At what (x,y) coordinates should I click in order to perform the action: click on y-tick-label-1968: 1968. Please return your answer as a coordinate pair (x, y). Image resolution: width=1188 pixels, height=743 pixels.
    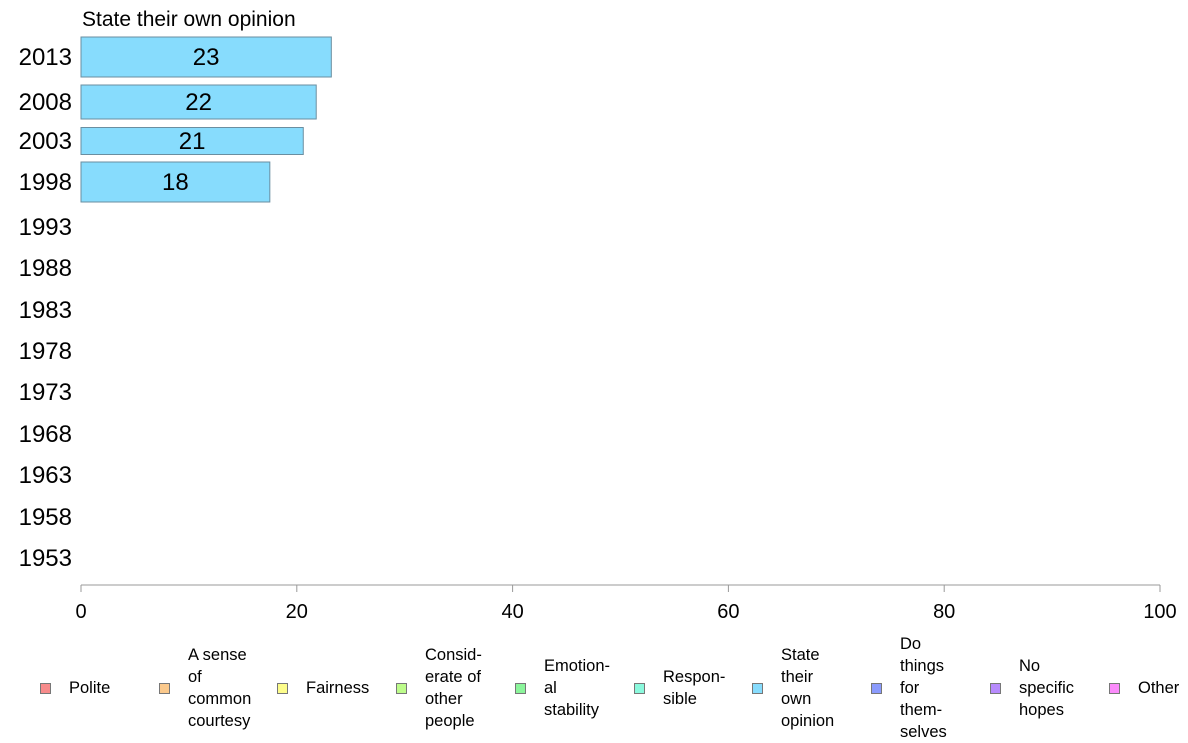
    Looking at the image, I should click on (45, 434).